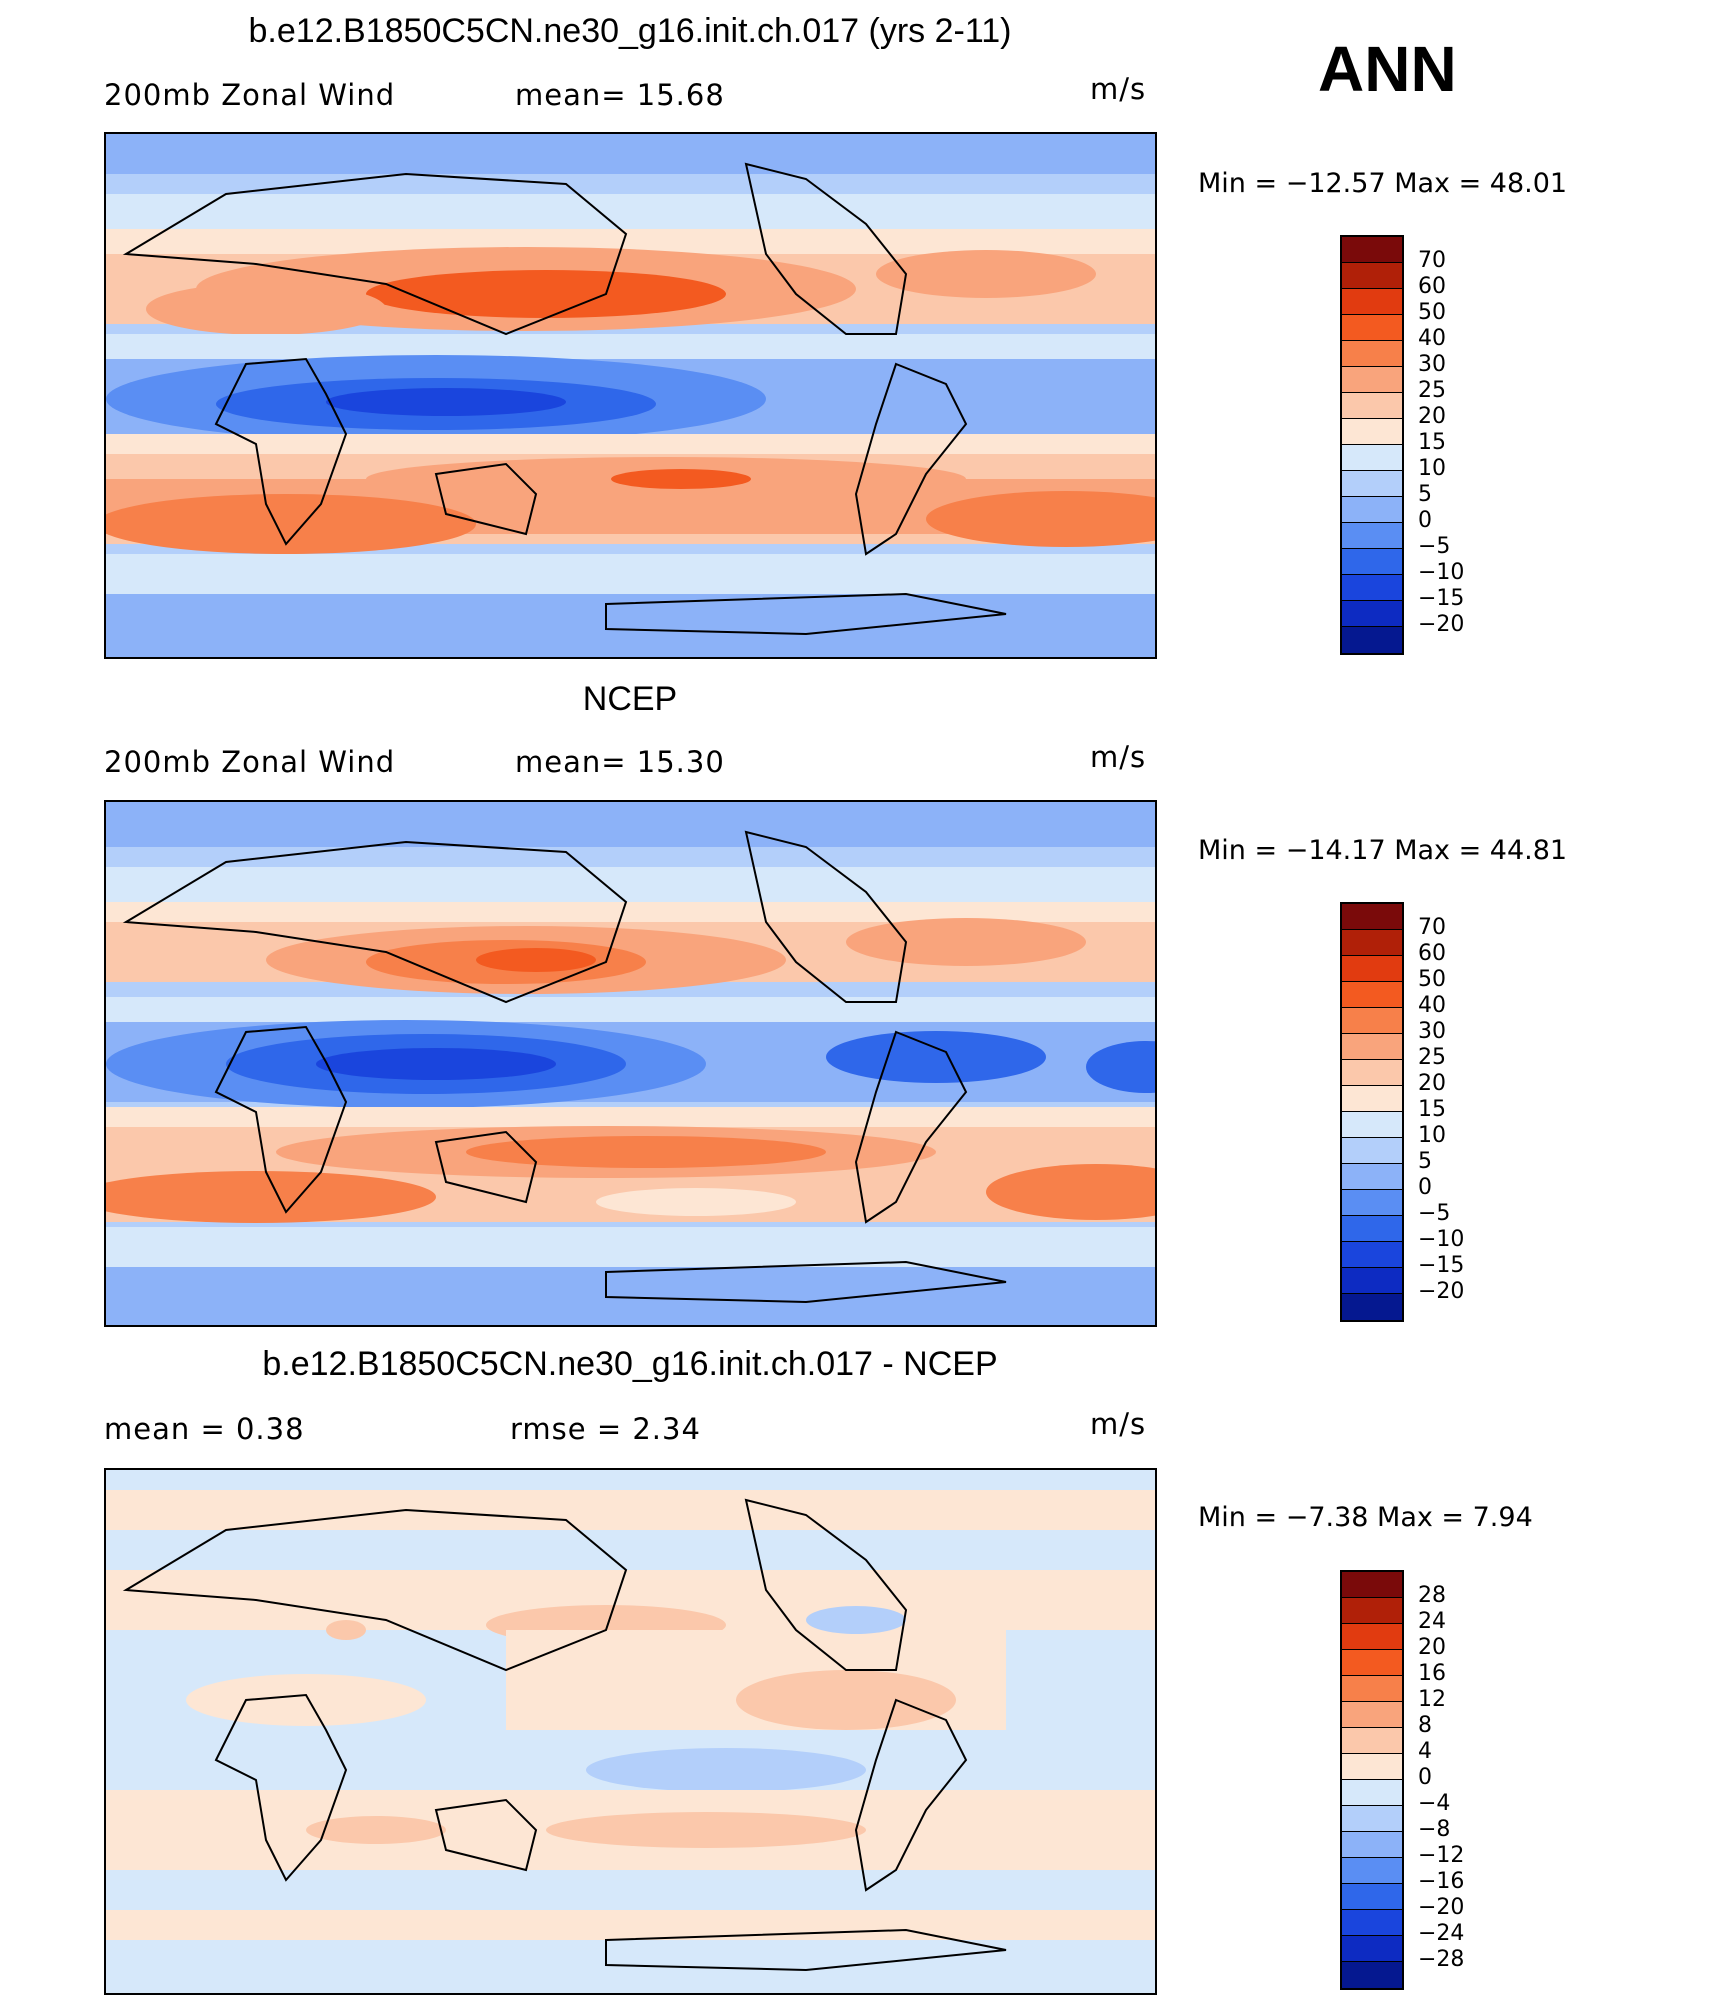  What do you see at coordinates (1441, 1959) in the screenshot?
I see `legend-label: −28` at bounding box center [1441, 1959].